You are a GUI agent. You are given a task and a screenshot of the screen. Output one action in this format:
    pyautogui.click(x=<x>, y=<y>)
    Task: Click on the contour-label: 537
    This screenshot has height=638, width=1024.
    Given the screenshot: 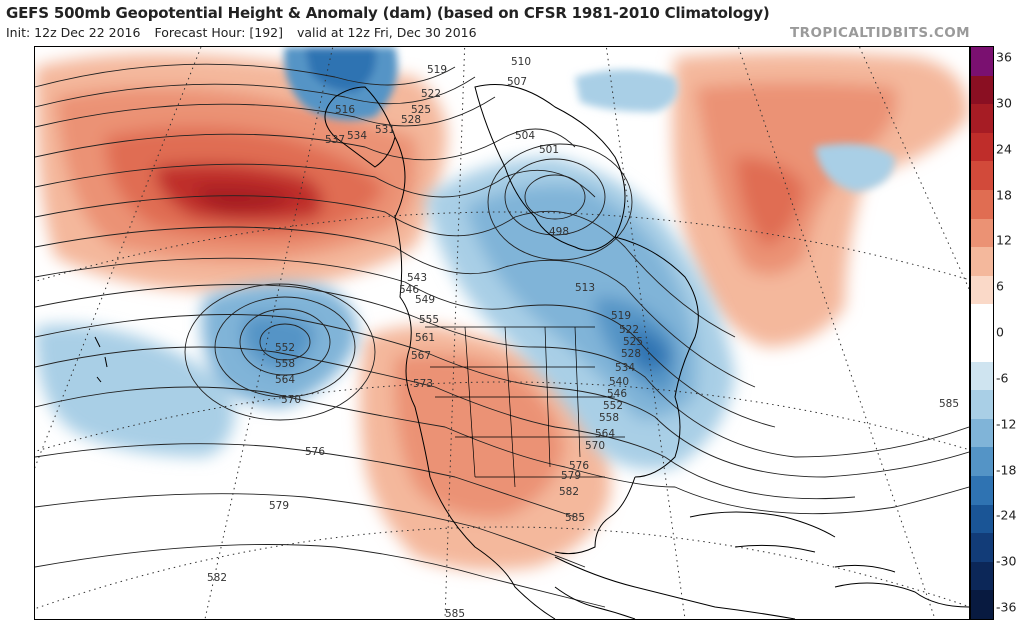 What is the action you would take?
    pyautogui.click(x=335, y=140)
    